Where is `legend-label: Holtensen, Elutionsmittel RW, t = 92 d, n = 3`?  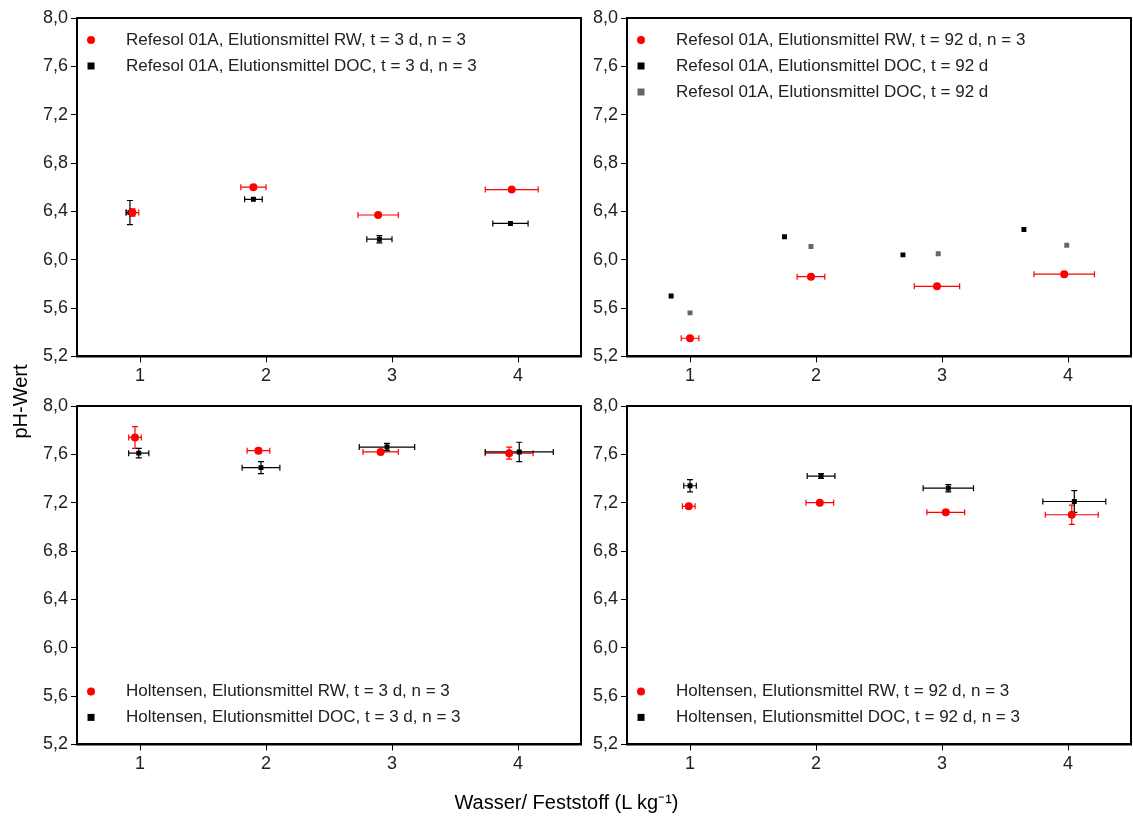 legend-label: Holtensen, Elutionsmittel RW, t = 92 d, n = 3 is located at coordinates (843, 691).